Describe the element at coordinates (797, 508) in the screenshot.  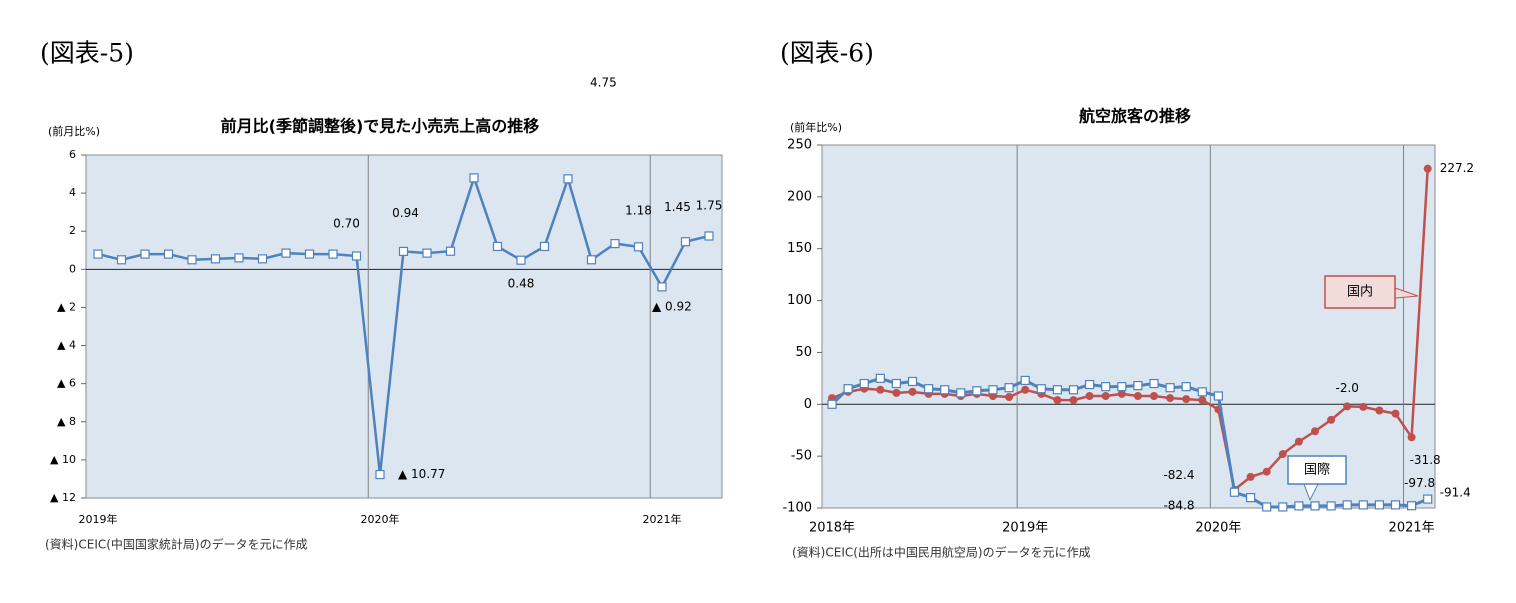
I see `y-tick-label: -100` at that location.